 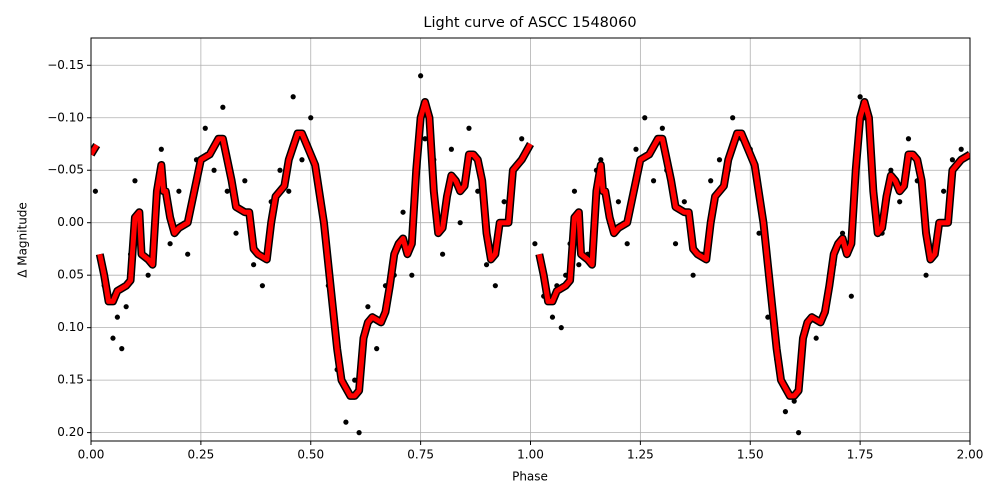 What do you see at coordinates (70, 222) in the screenshot?
I see `y-tick-label: 0.00` at bounding box center [70, 222].